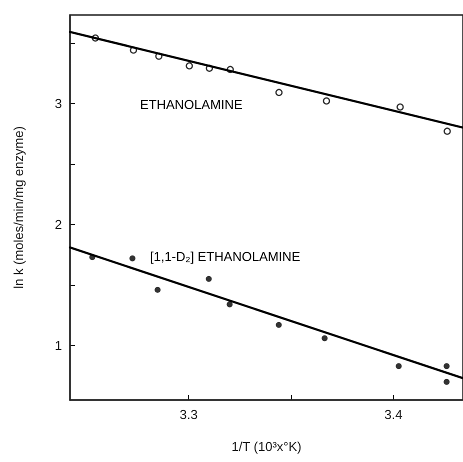  Describe the element at coordinates (58, 103) in the screenshot. I see `y-tick-label: 3` at that location.